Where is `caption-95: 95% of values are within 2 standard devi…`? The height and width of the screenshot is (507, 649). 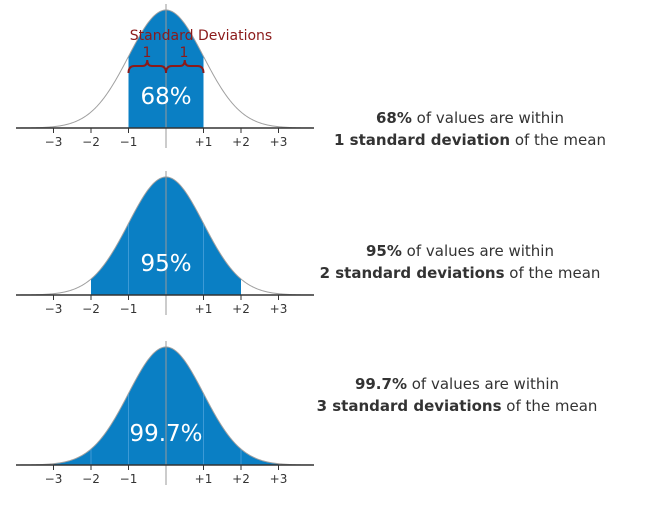 caption-95: 95% of values are within 2 standard devi… is located at coordinates (460, 262).